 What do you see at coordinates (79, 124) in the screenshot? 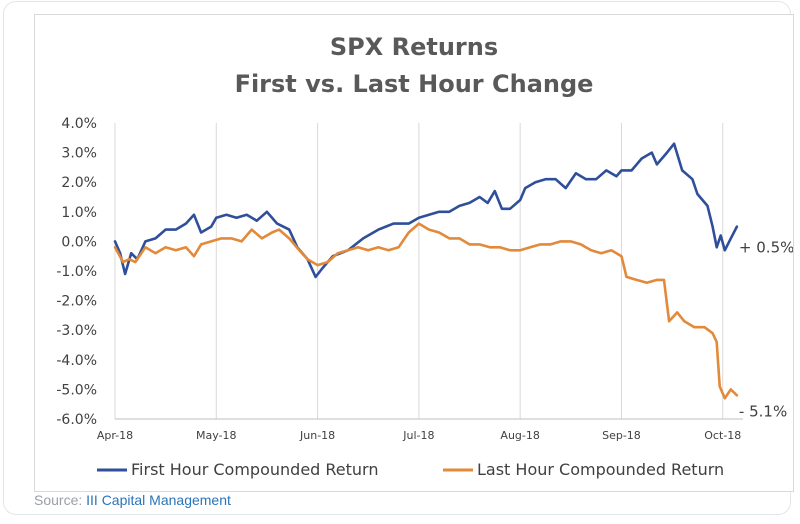
I see `y-tick-label: 4.0%` at bounding box center [79, 124].